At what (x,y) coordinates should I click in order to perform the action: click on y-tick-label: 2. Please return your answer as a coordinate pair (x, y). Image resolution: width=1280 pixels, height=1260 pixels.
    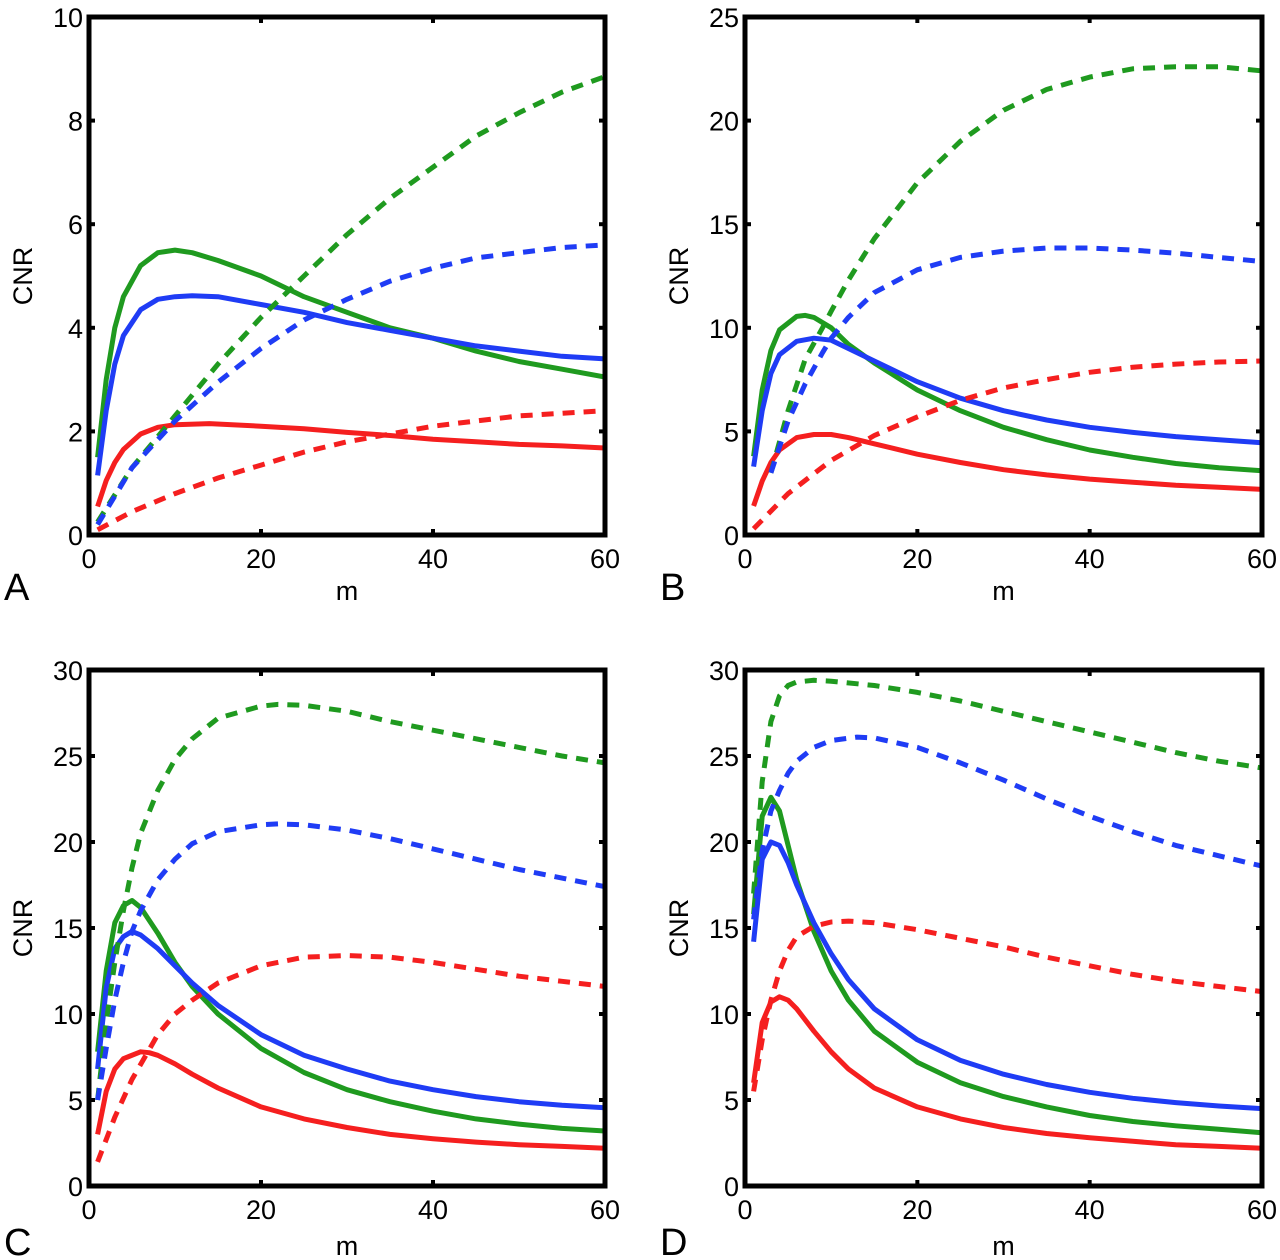
    Looking at the image, I should click on (75, 432).